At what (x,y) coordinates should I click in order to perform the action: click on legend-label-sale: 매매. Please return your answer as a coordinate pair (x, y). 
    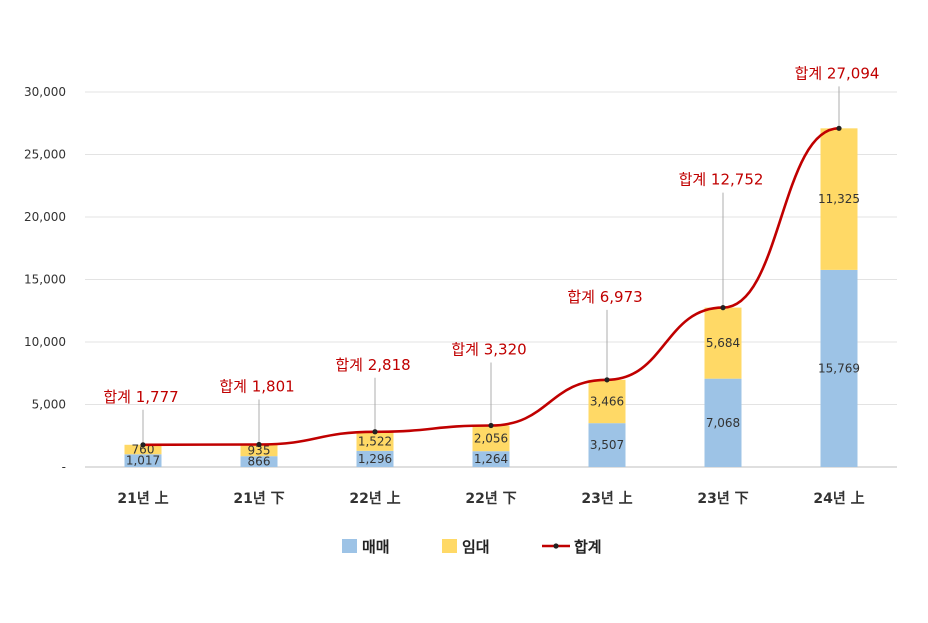
    Looking at the image, I should click on (376, 547).